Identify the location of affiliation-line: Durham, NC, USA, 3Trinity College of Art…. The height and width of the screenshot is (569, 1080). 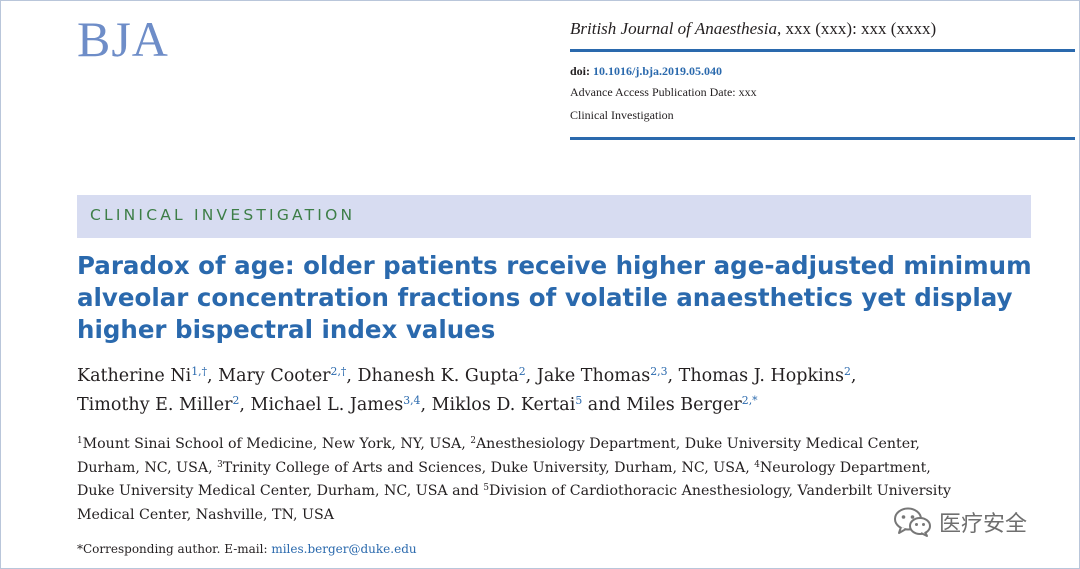
(504, 467).